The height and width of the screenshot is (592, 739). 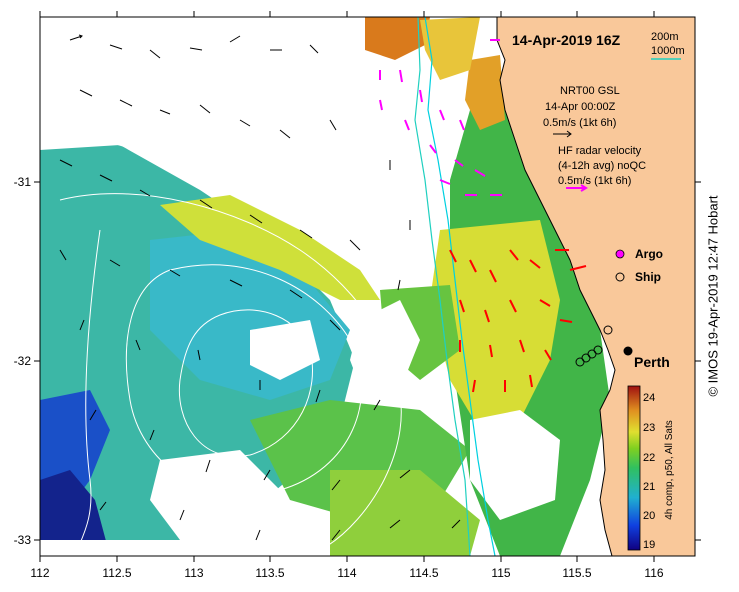 I want to click on ship-legend-icon, so click(x=620, y=277).